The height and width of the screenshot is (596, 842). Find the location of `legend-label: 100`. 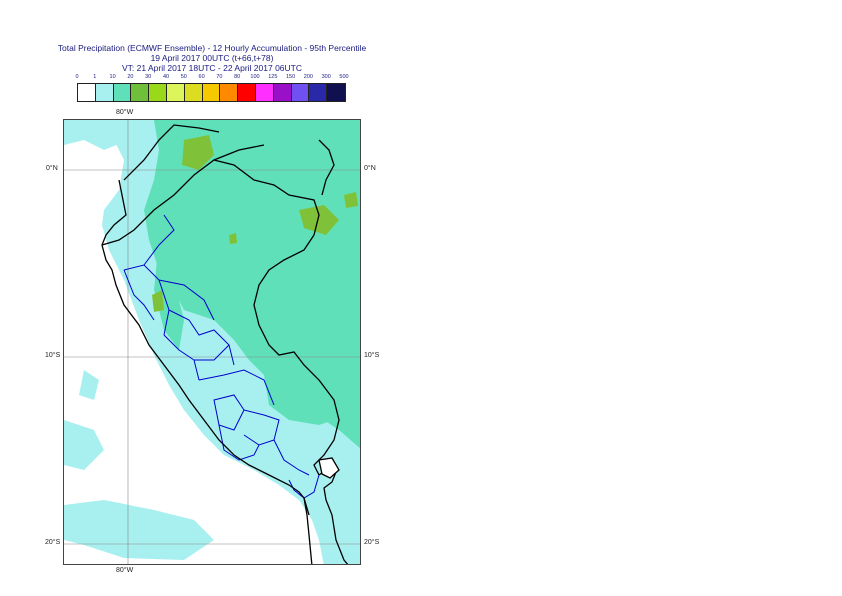

legend-label: 100 is located at coordinates (255, 77).